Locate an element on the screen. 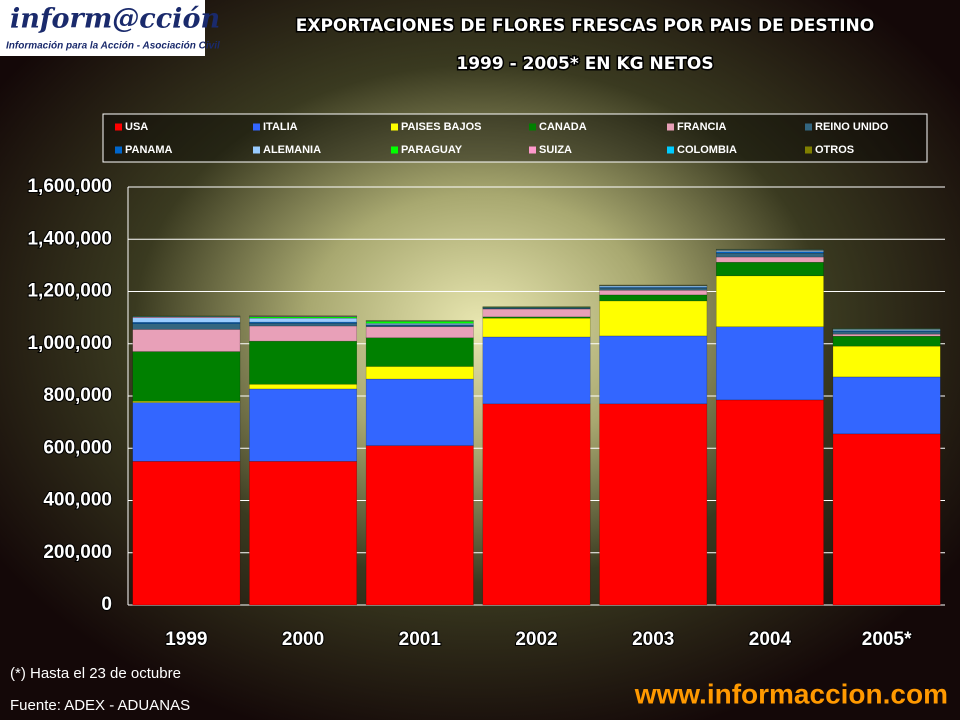 The width and height of the screenshot is (960, 720). url: www.informaccion.com is located at coordinates (791, 693).